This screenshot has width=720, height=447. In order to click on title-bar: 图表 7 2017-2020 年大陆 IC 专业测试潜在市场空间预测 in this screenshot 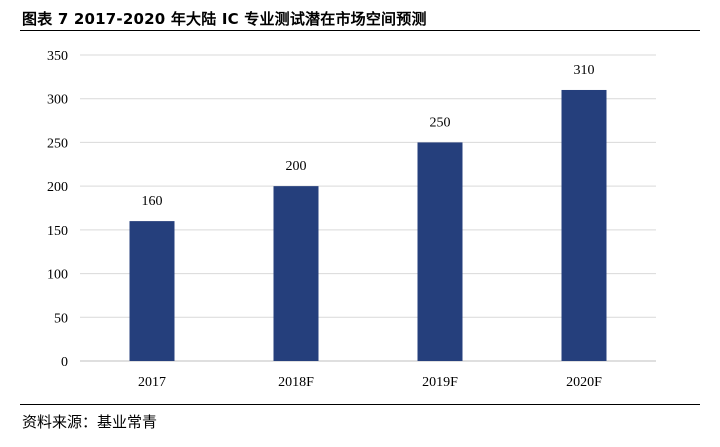, I will do `click(360, 17)`.